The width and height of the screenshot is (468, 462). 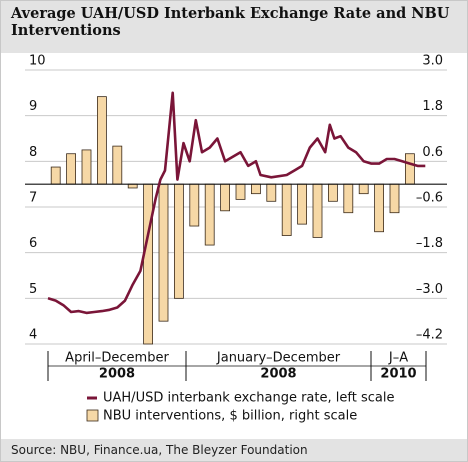 I want to click on y-tick-label: 7, so click(x=33, y=198).